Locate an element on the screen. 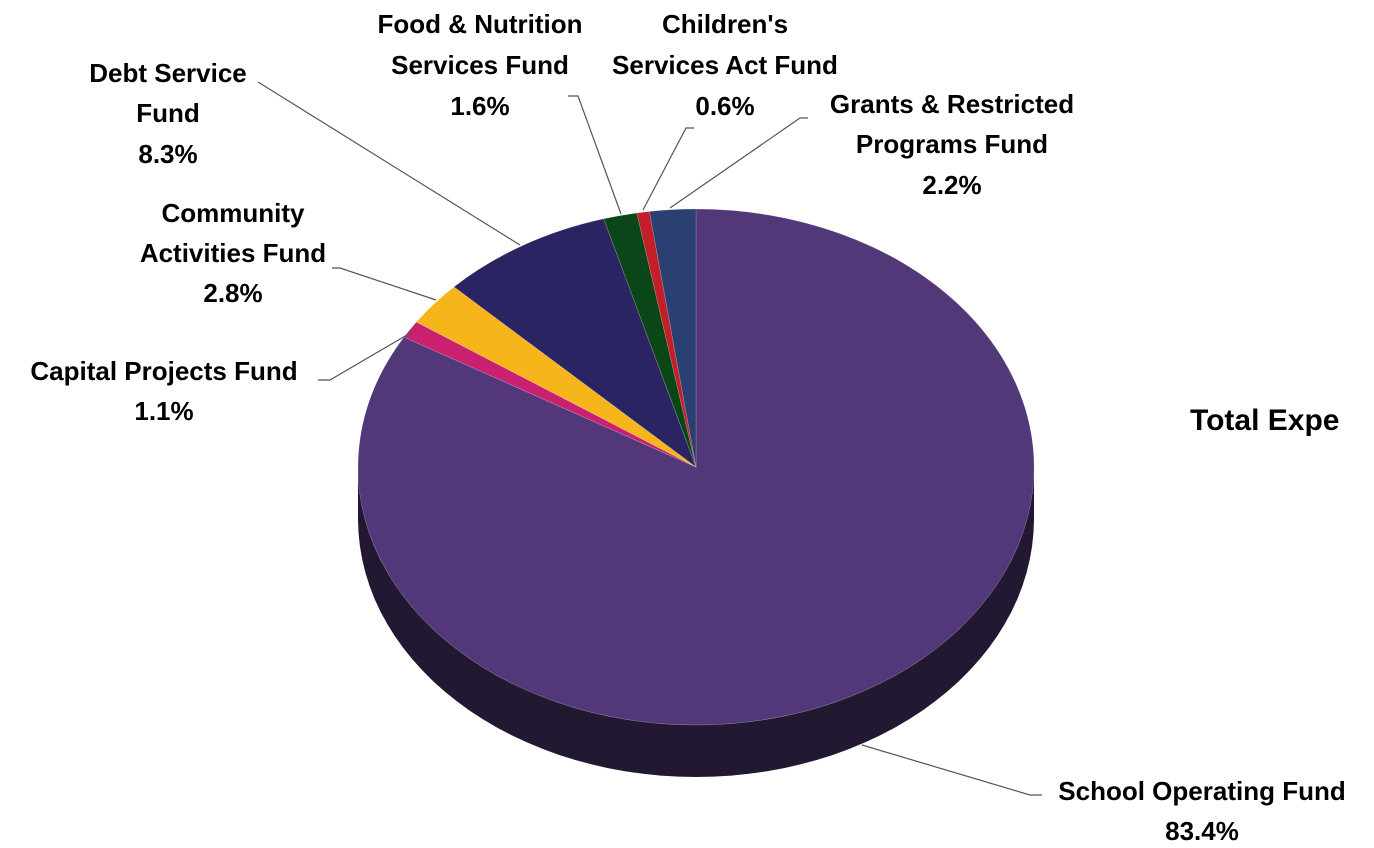 The height and width of the screenshot is (848, 1374). label-capital-name: Capital Projects Fund is located at coordinates (163, 371).